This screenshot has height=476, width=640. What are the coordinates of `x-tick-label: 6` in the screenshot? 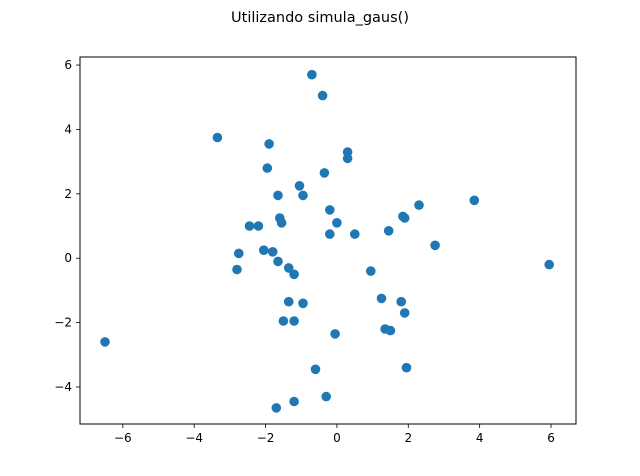 It's located at (551, 438).